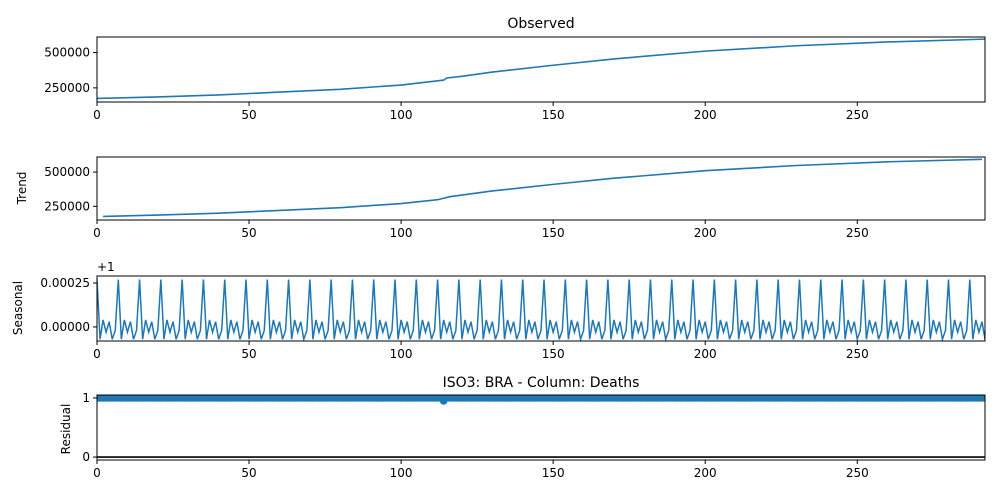 The width and height of the screenshot is (1000, 500). I want to click on residual-point, so click(983, 398).